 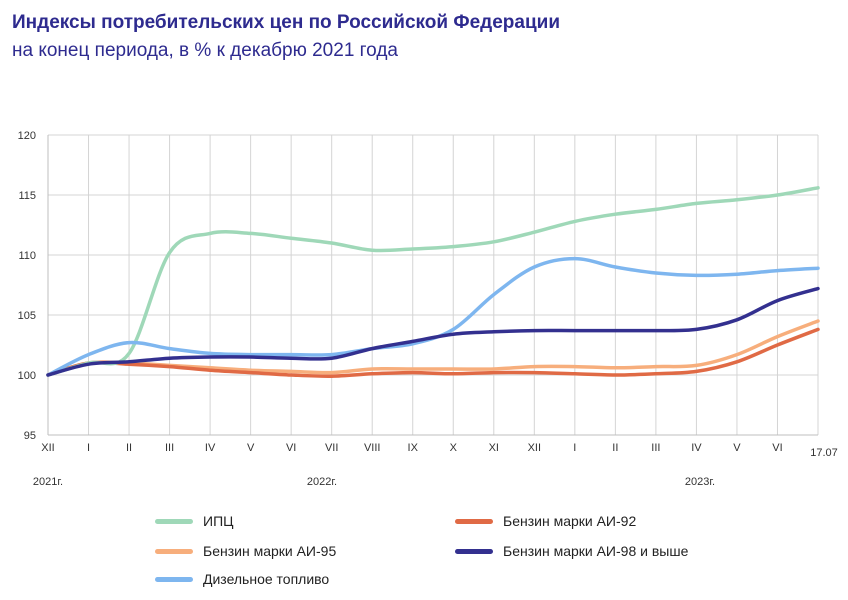 What do you see at coordinates (27, 196) in the screenshot?
I see `y-tick-label: 115` at bounding box center [27, 196].